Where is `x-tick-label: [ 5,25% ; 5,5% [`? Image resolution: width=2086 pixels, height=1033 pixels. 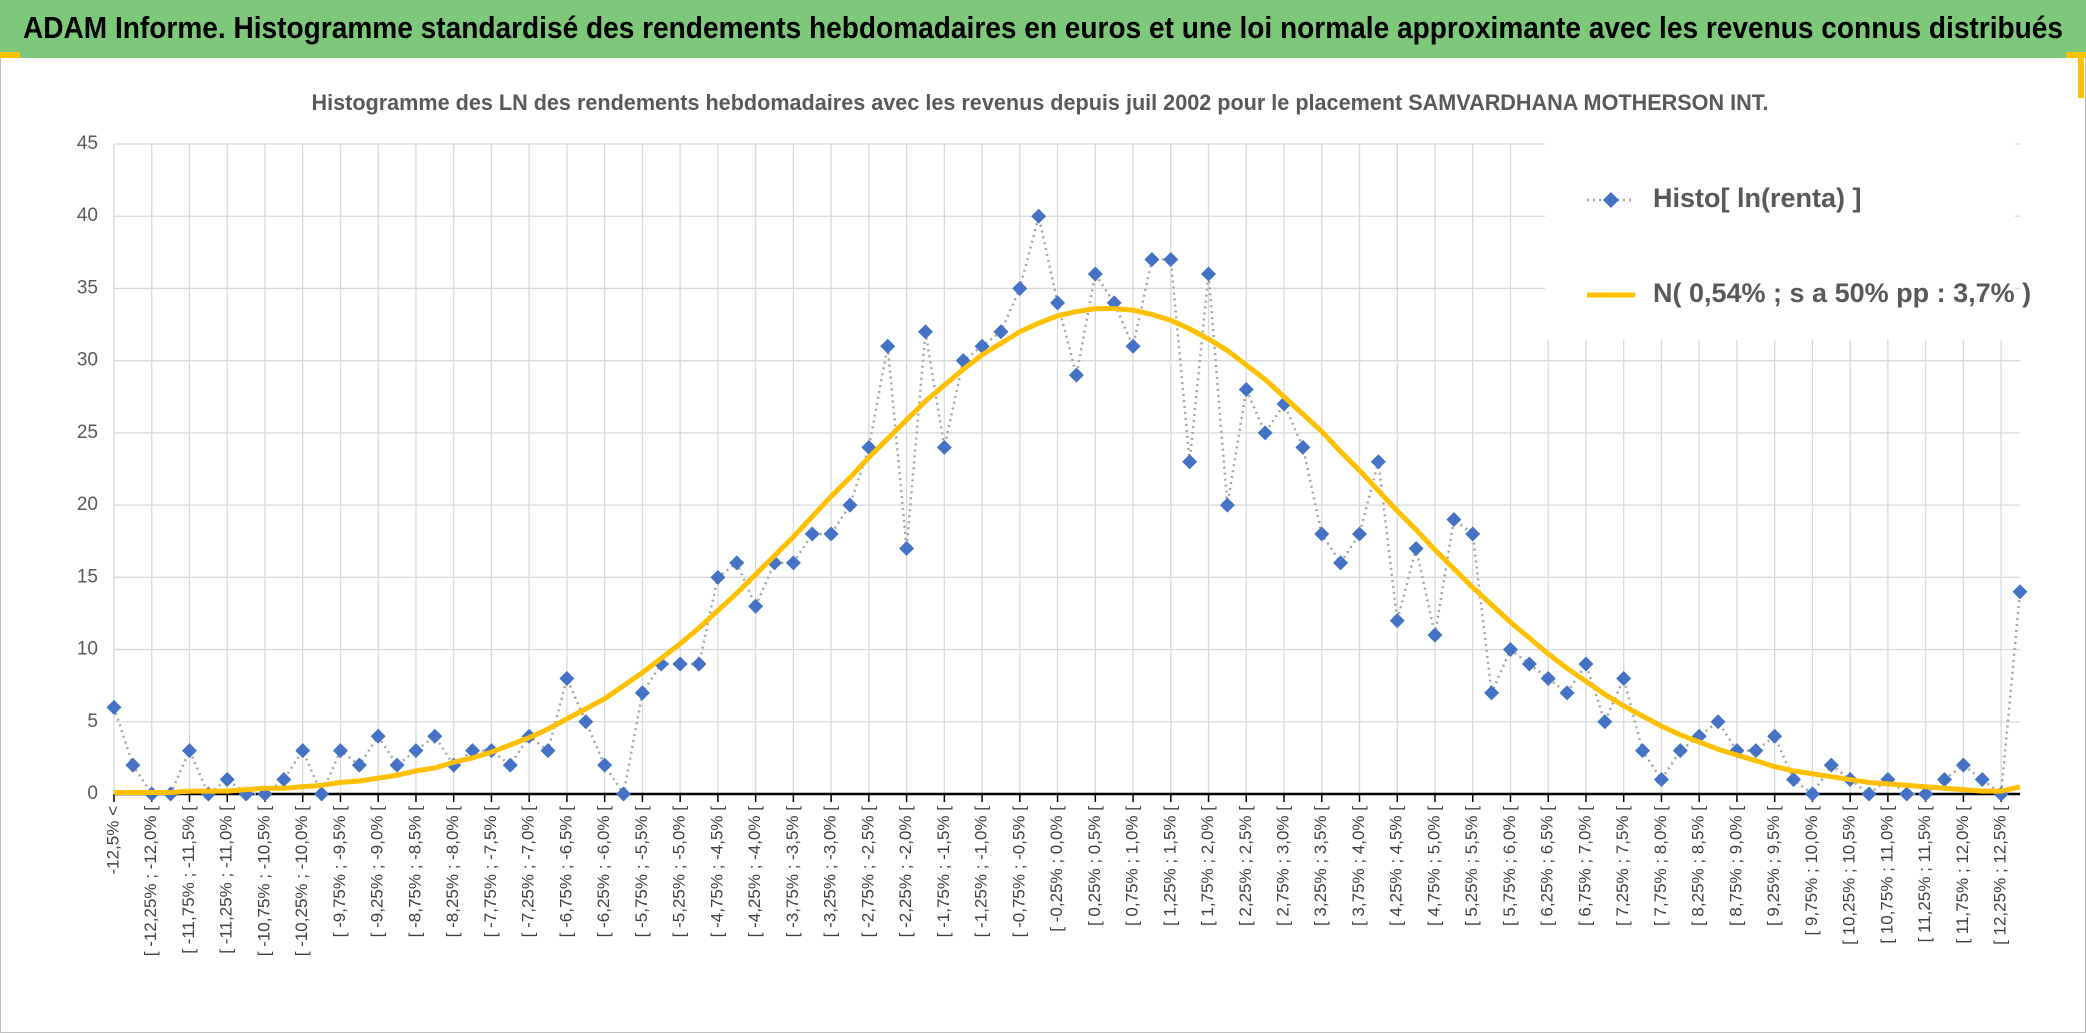 x-tick-label: [ 5,25% ; 5,5% [ is located at coordinates (1471, 866).